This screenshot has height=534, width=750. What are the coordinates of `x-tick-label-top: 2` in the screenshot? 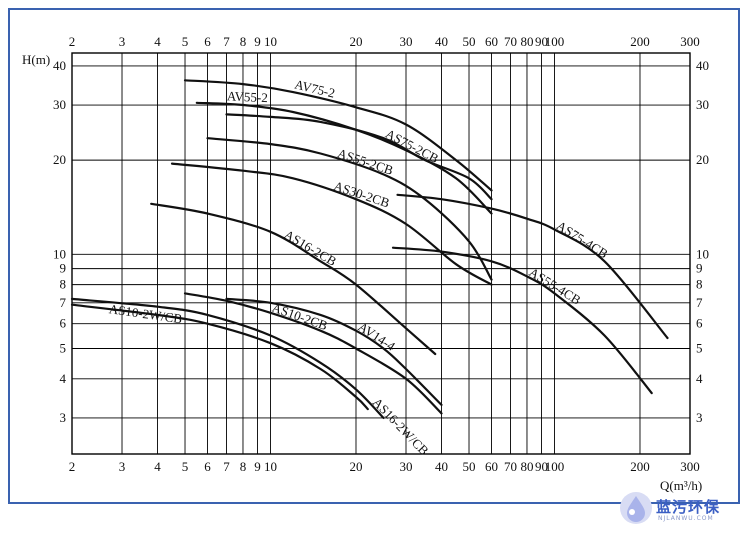 It's located at (72, 41).